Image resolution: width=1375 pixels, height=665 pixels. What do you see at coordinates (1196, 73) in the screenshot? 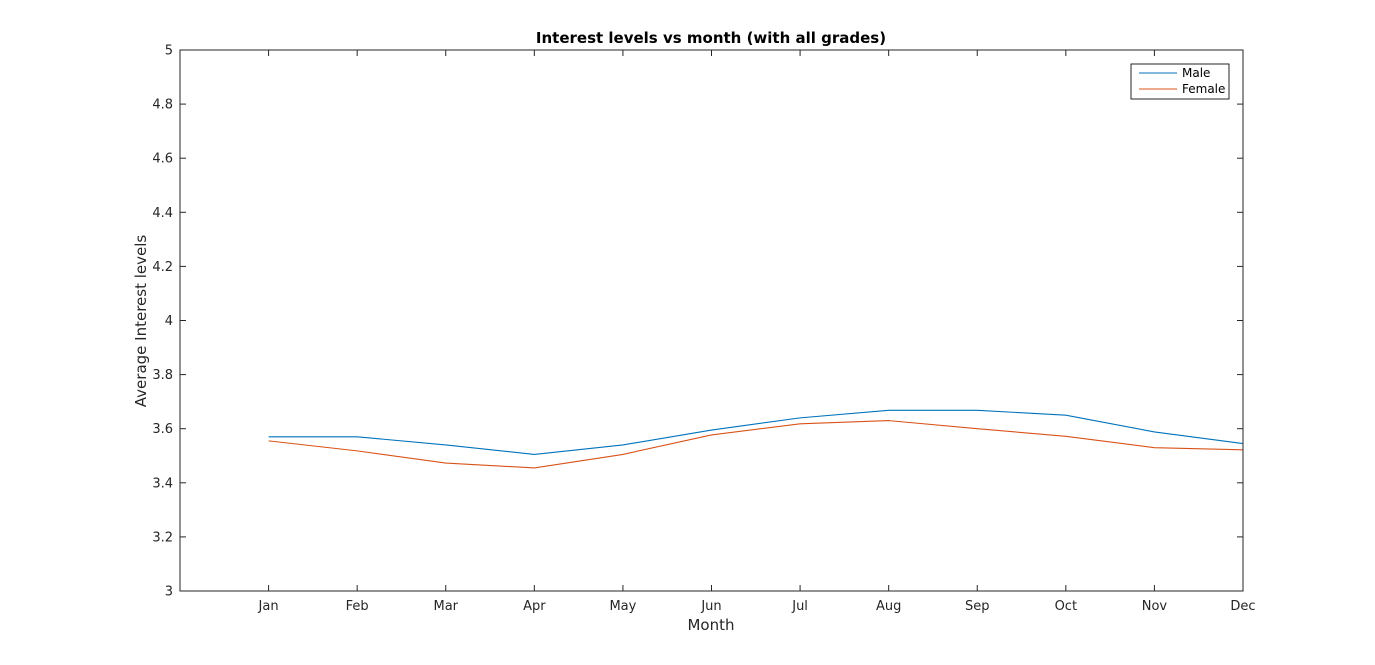
I see `legend-label-male: Male` at bounding box center [1196, 73].